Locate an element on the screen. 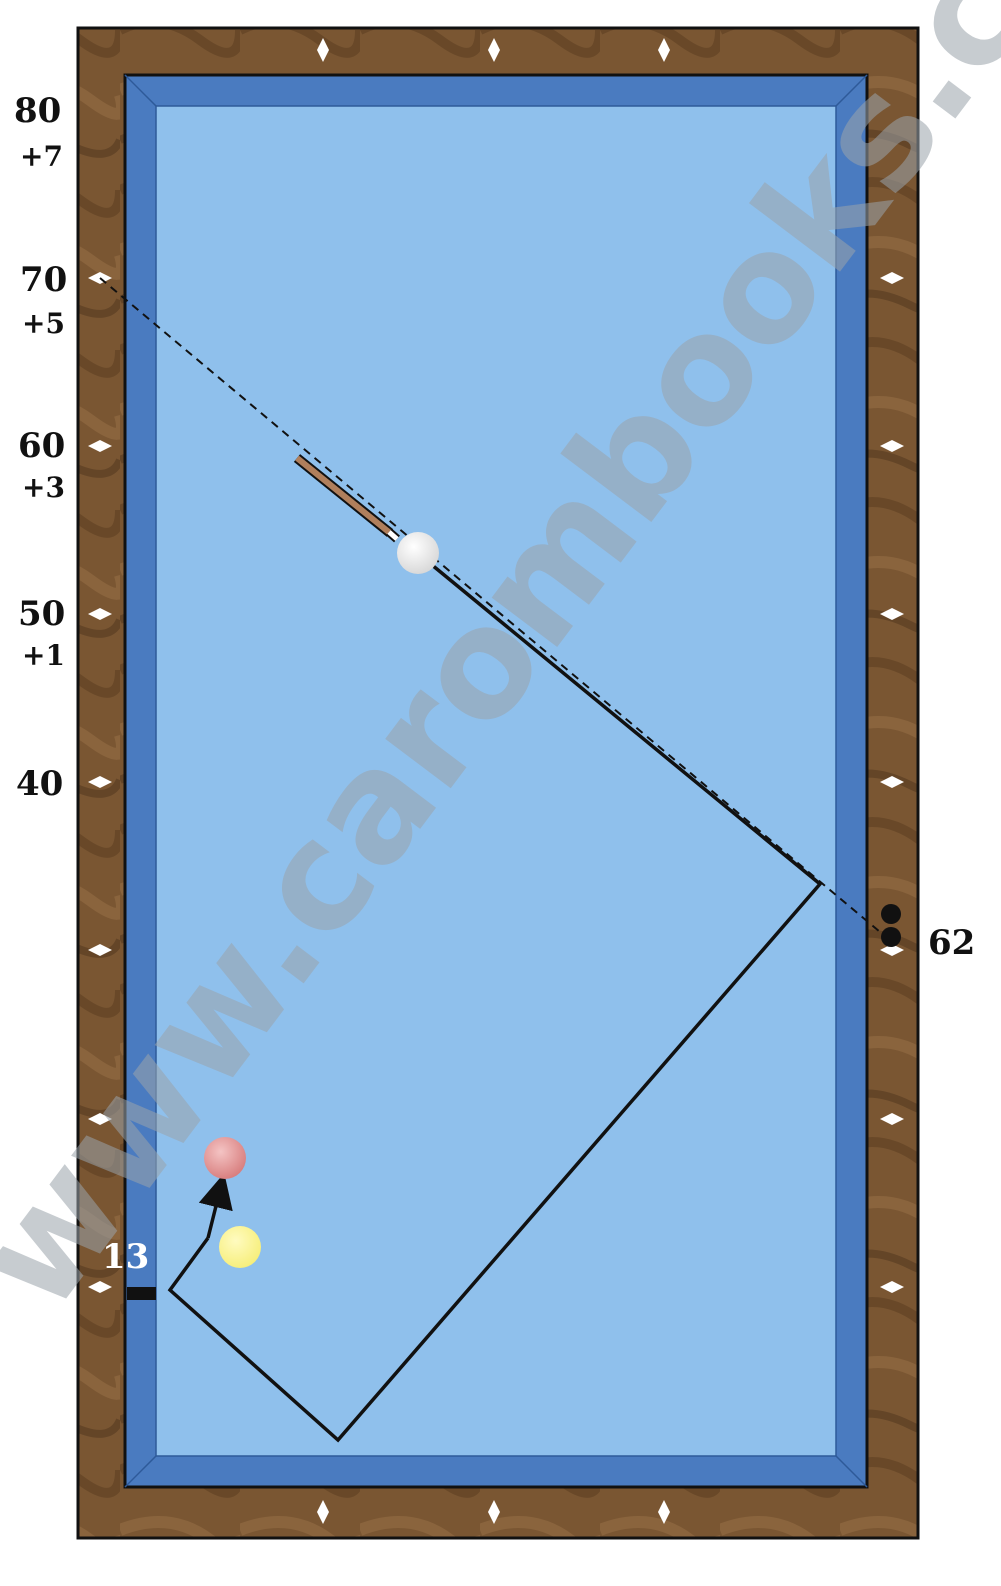 The width and height of the screenshot is (1001, 1586). object-ball-red is located at coordinates (225, 1158).